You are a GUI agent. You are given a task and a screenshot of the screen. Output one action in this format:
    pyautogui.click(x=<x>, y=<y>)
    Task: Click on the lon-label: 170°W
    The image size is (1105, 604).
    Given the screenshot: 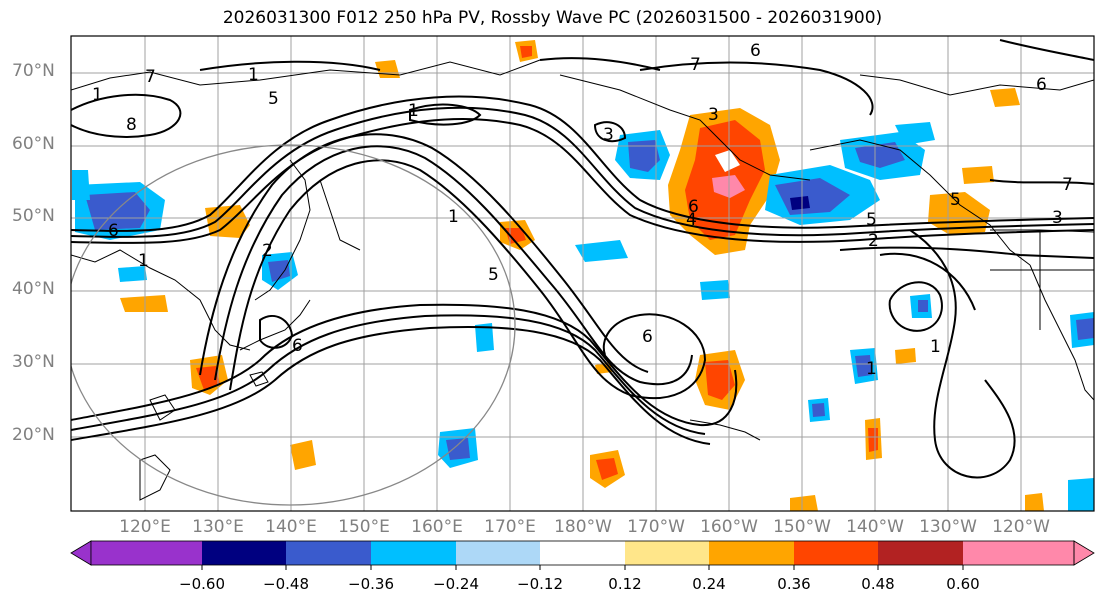 What is the action you would take?
    pyautogui.click(x=656, y=527)
    